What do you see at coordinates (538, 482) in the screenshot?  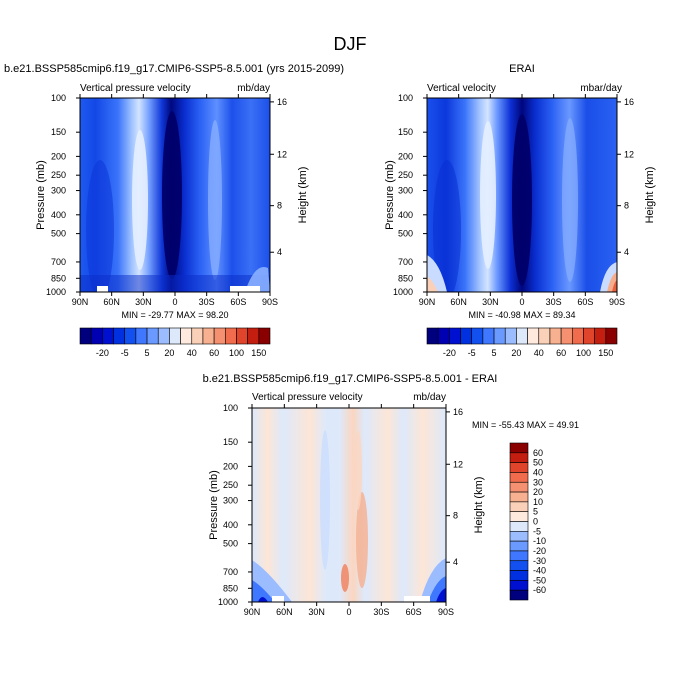 I see `colorbar-label: 30` at bounding box center [538, 482].